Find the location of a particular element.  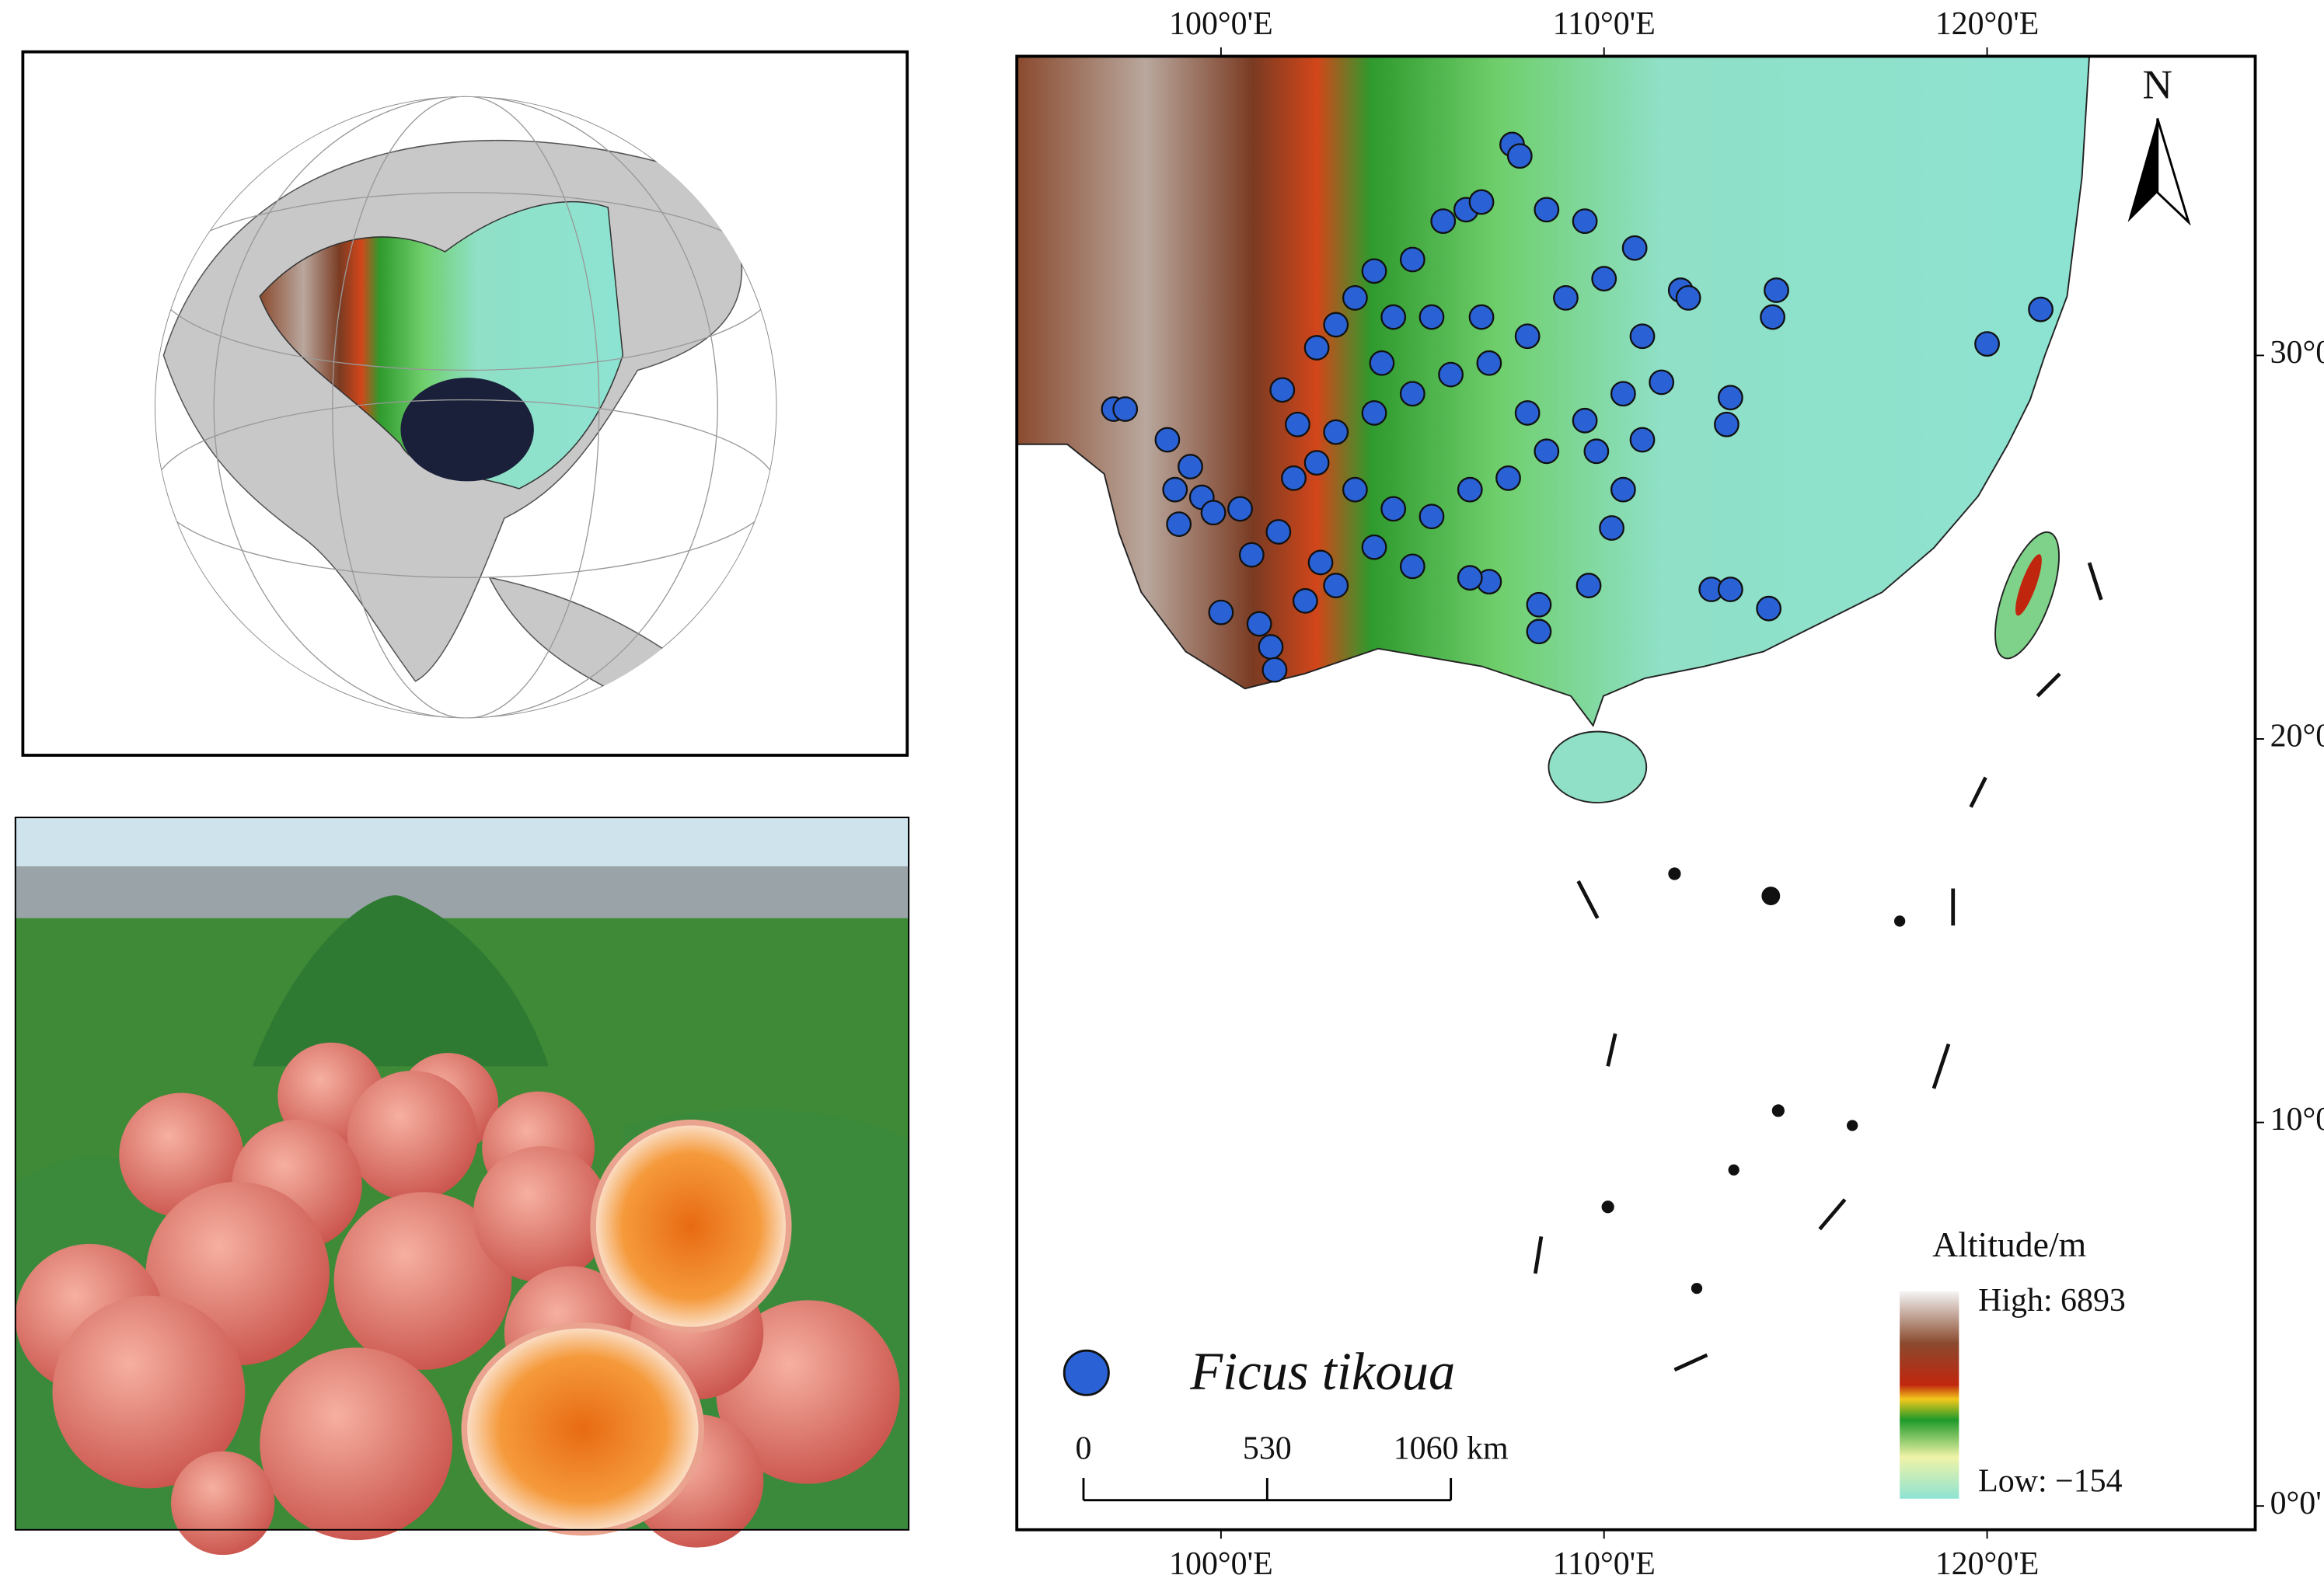

scale-label: 530 is located at coordinates (1267, 1448).